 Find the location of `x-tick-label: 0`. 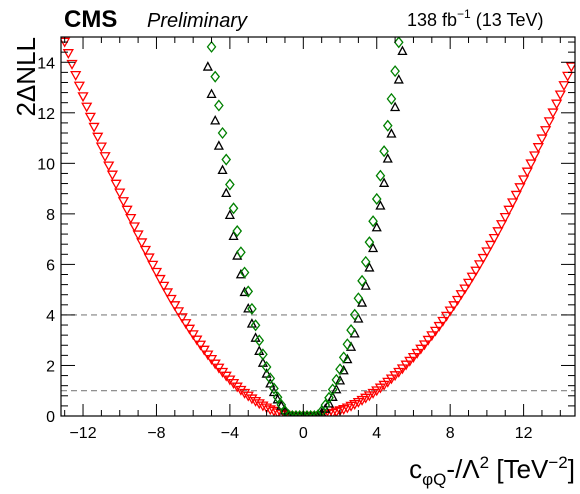

x-tick-label: 0 is located at coordinates (303, 433).